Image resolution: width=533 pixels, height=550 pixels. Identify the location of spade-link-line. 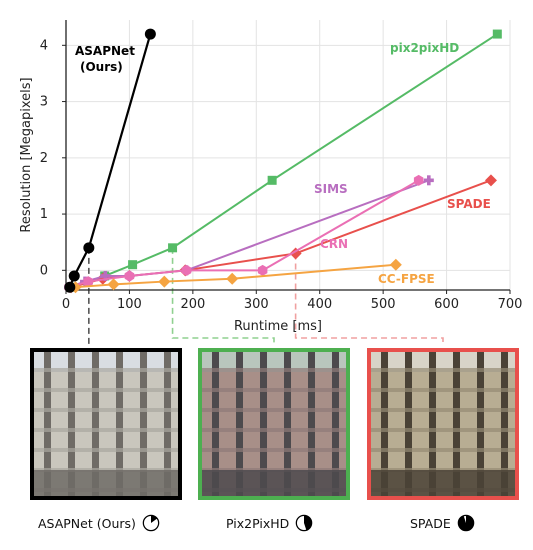
(369, 299).